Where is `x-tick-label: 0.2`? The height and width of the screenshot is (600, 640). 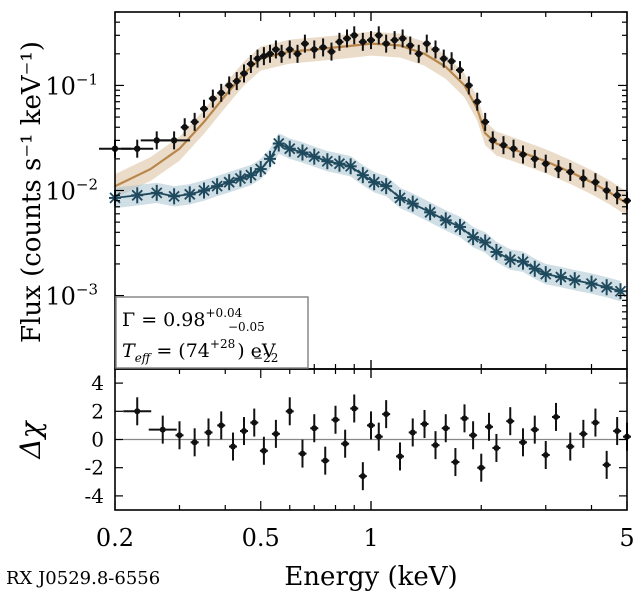
x-tick-label: 0.2 is located at coordinates (115, 538).